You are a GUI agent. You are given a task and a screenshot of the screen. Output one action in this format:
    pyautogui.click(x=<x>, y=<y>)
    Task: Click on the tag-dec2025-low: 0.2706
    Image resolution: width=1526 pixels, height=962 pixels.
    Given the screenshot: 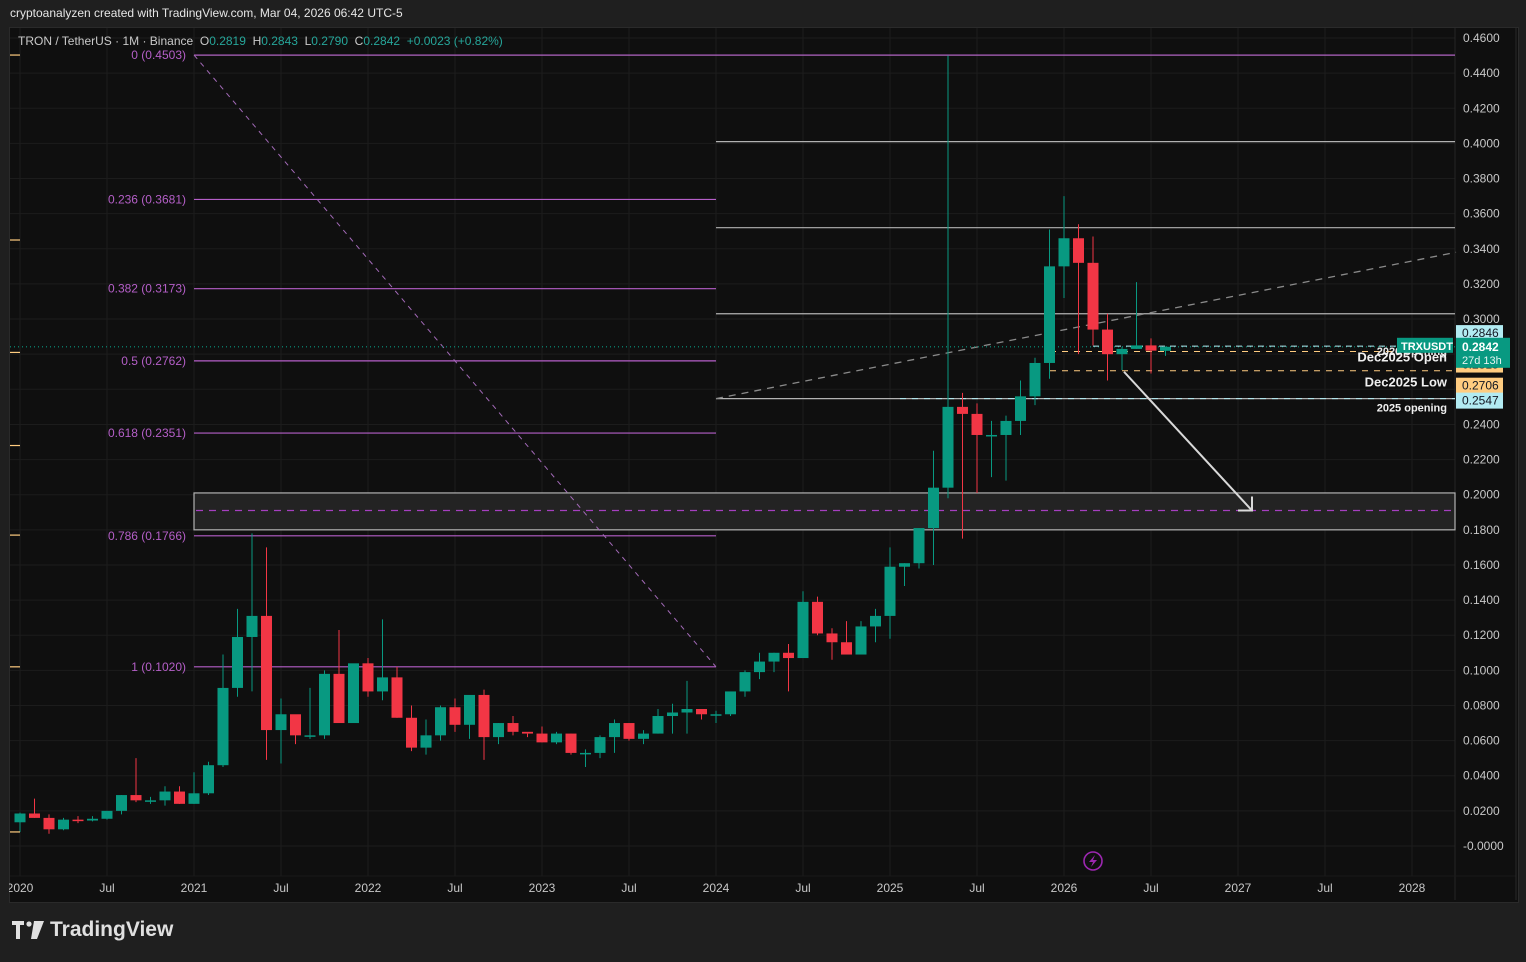 What is the action you would take?
    pyautogui.click(x=1480, y=386)
    